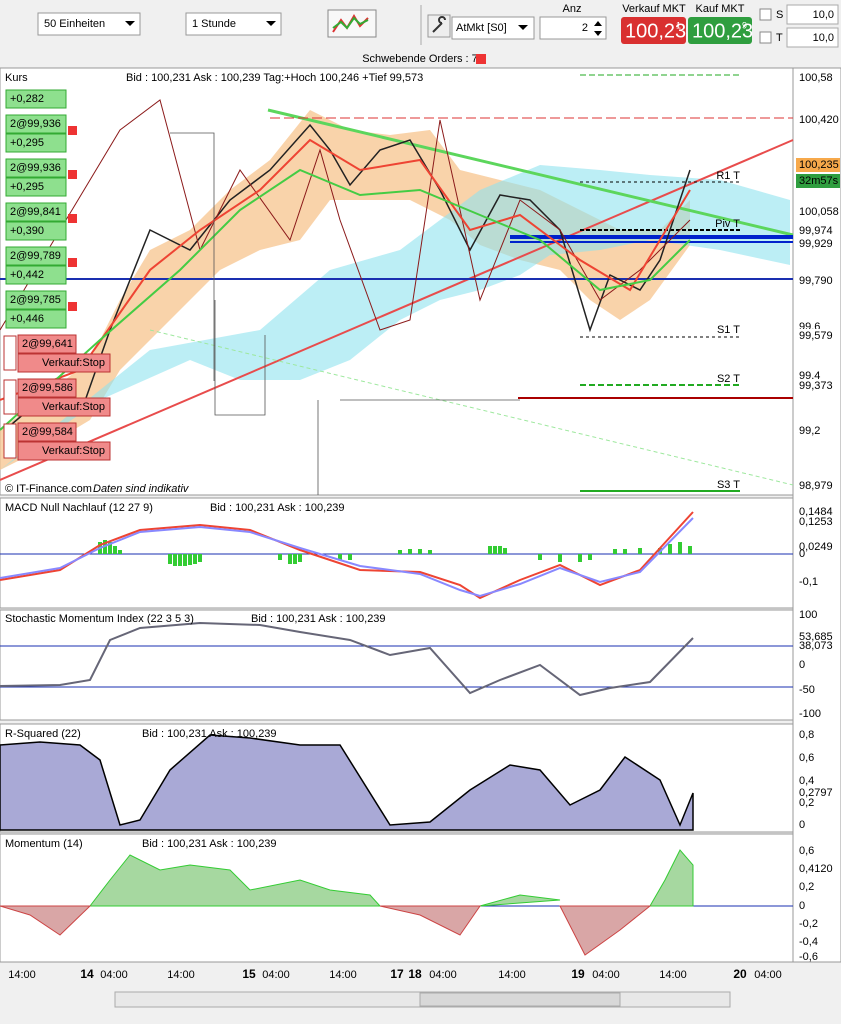  I want to click on stochastic-panel, so click(397, 665).